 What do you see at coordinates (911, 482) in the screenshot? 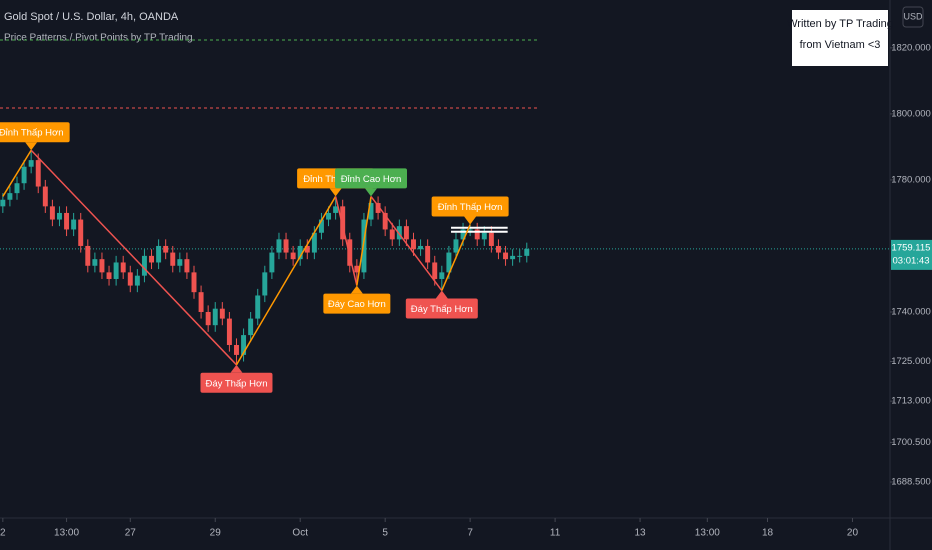
I see `y-tick-label: 1688.500` at bounding box center [911, 482].